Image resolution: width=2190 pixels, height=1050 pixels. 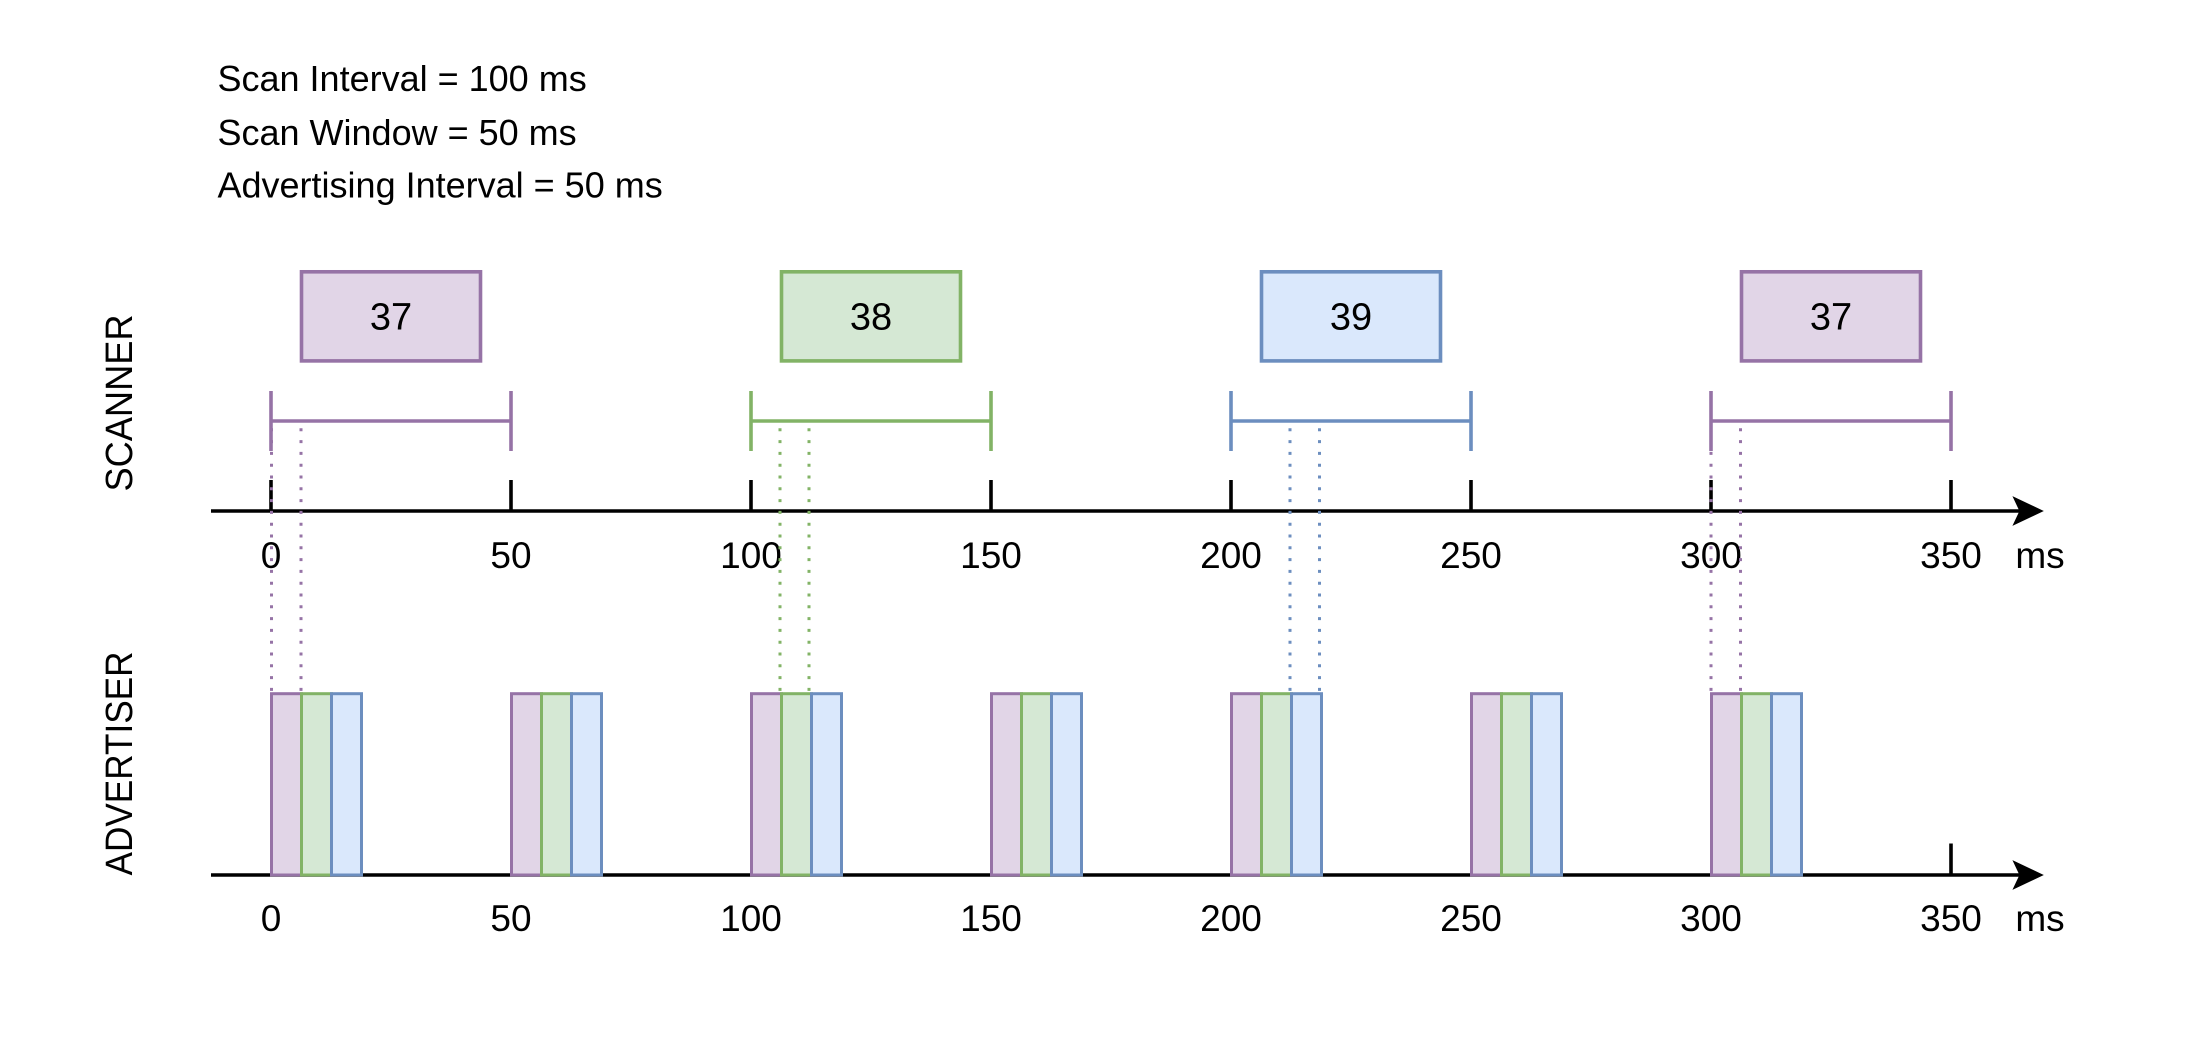 What do you see at coordinates (440, 185) in the screenshot?
I see `svg-text: Advertising Interval = 50 ms` at bounding box center [440, 185].